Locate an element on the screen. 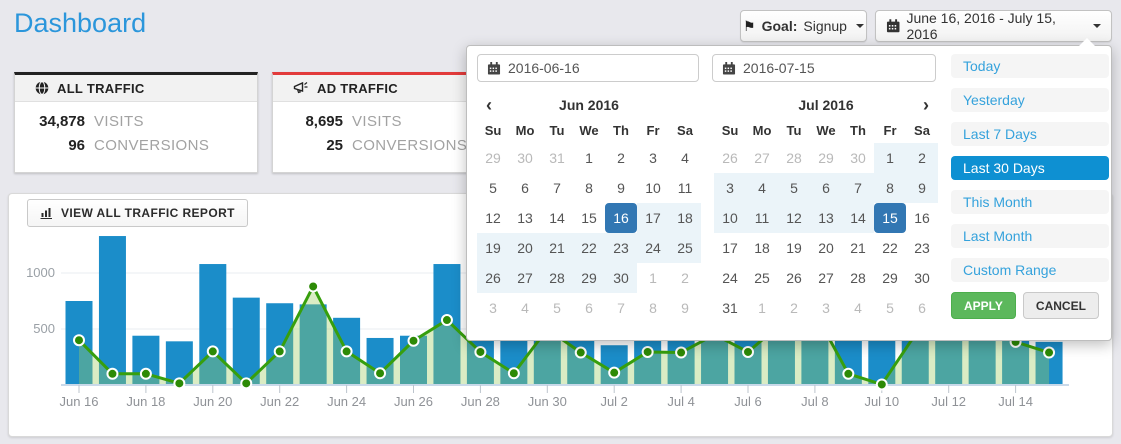 This screenshot has width=1121, height=444. range-option-custom-range: Custom Range is located at coordinates (1030, 270).